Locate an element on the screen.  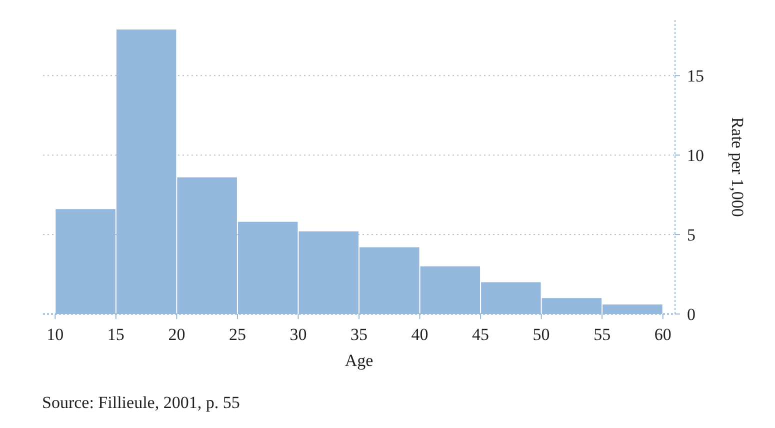
y-tick-label: 10 is located at coordinates (695, 156).